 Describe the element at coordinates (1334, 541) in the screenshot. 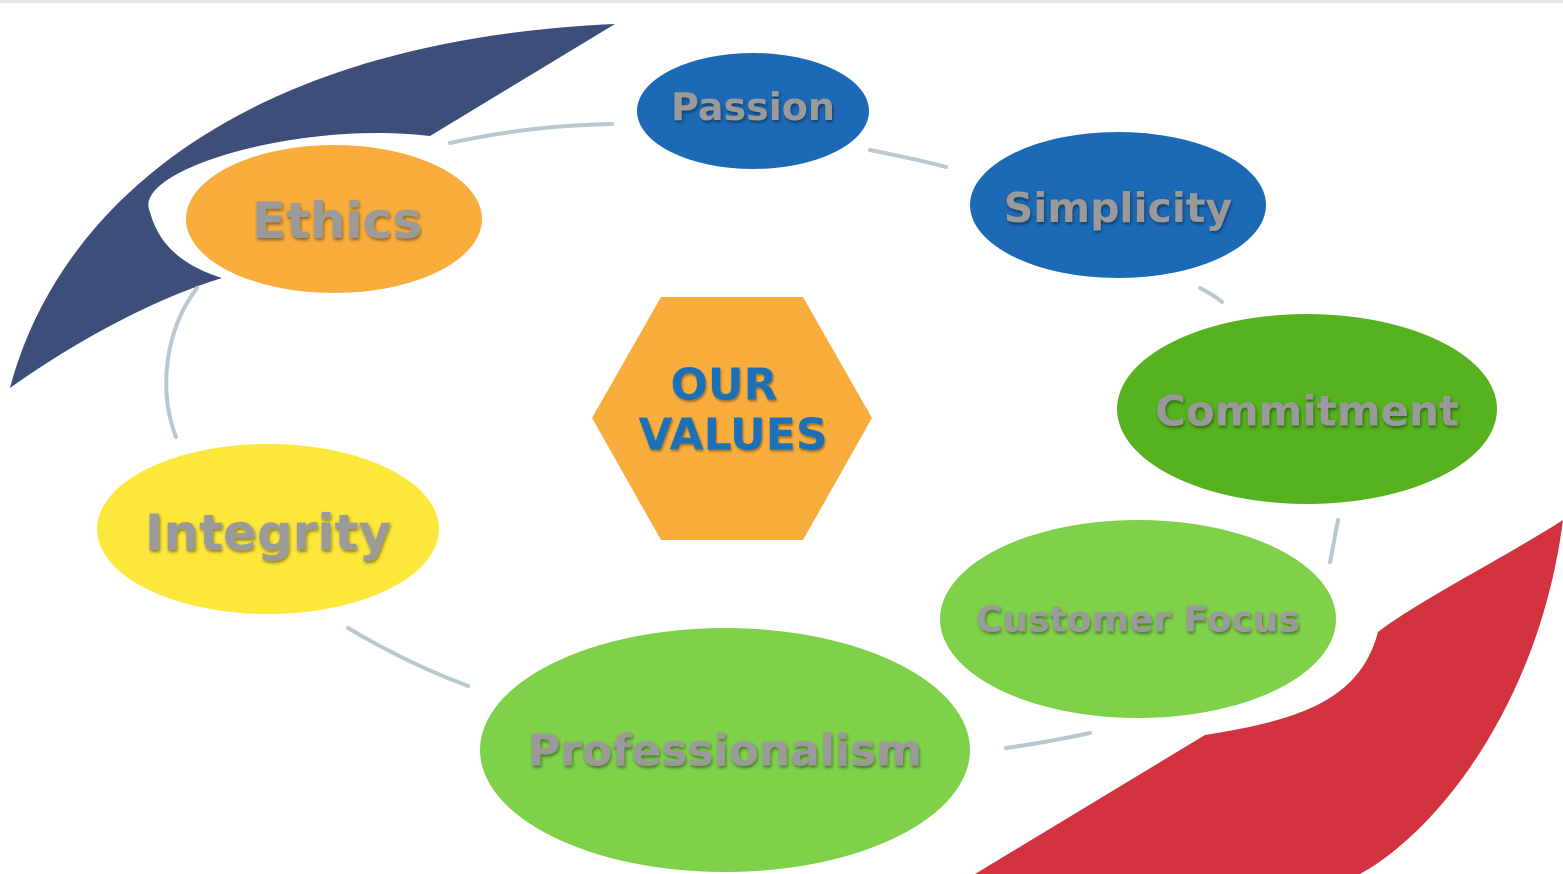

I see `connector-commitment-customer-focus` at that location.